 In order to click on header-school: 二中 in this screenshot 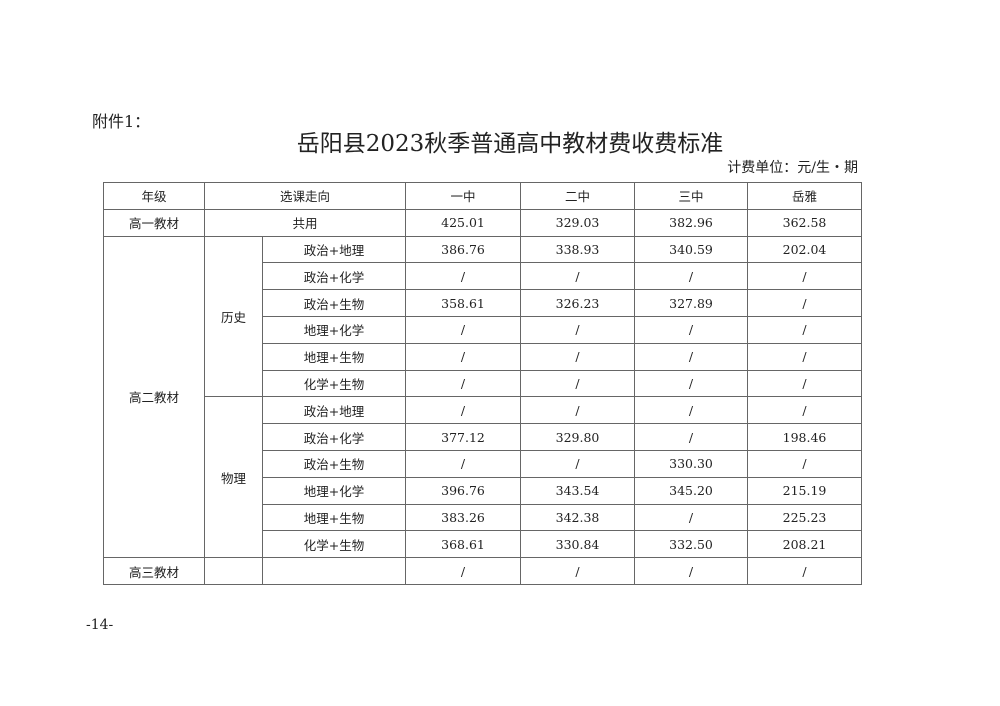, I will do `click(577, 196)`.